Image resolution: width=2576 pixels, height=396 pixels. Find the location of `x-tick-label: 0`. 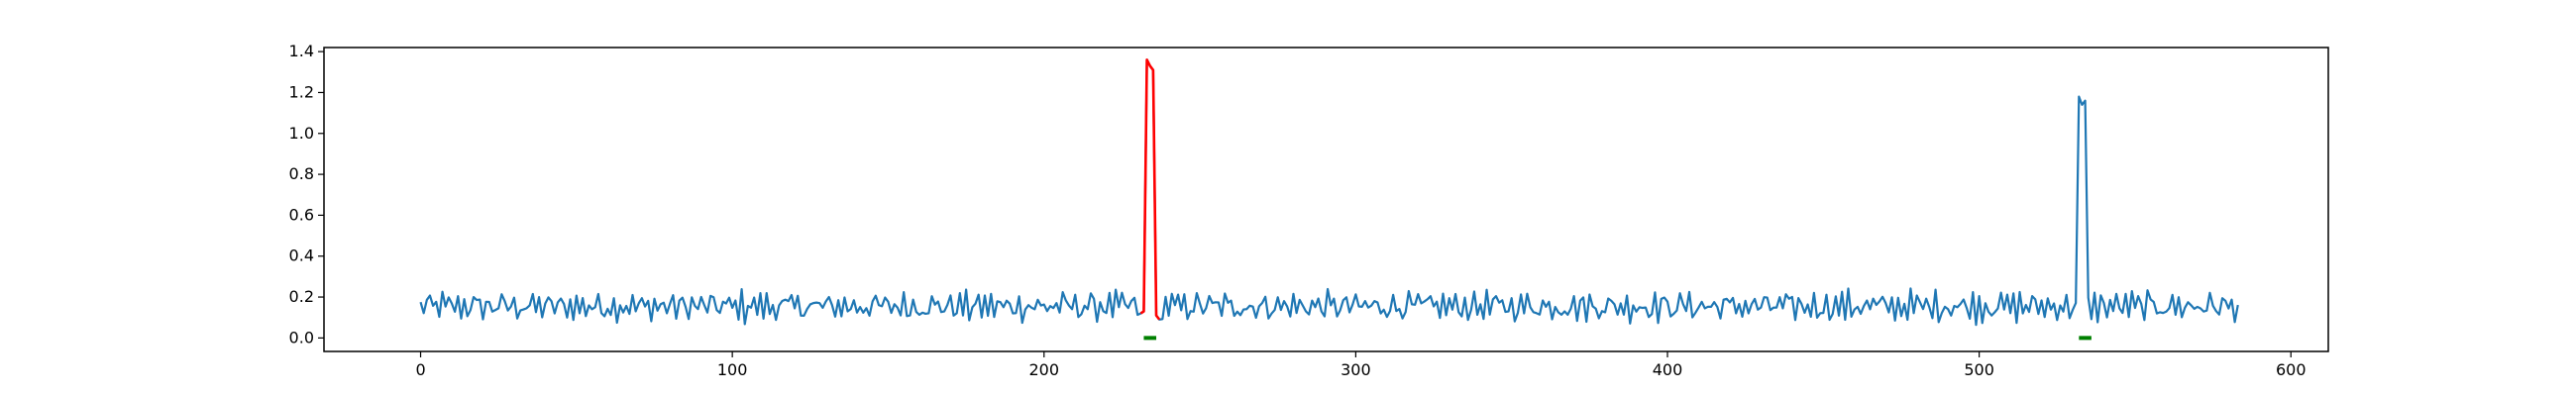

x-tick-label: 0 is located at coordinates (420, 370).